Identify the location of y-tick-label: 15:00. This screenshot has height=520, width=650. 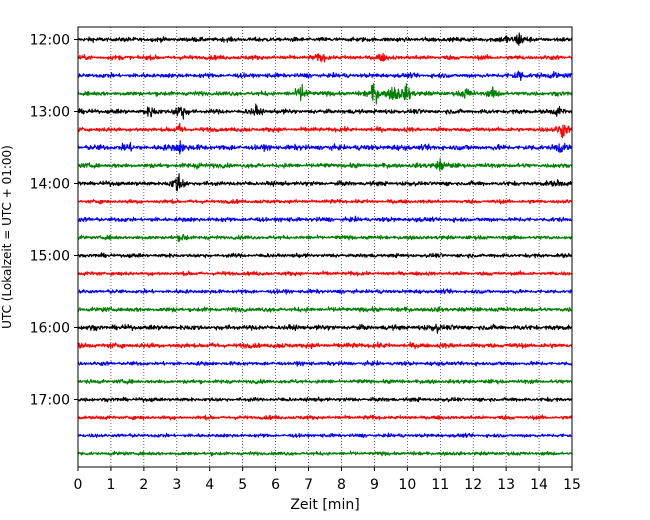
(50, 257).